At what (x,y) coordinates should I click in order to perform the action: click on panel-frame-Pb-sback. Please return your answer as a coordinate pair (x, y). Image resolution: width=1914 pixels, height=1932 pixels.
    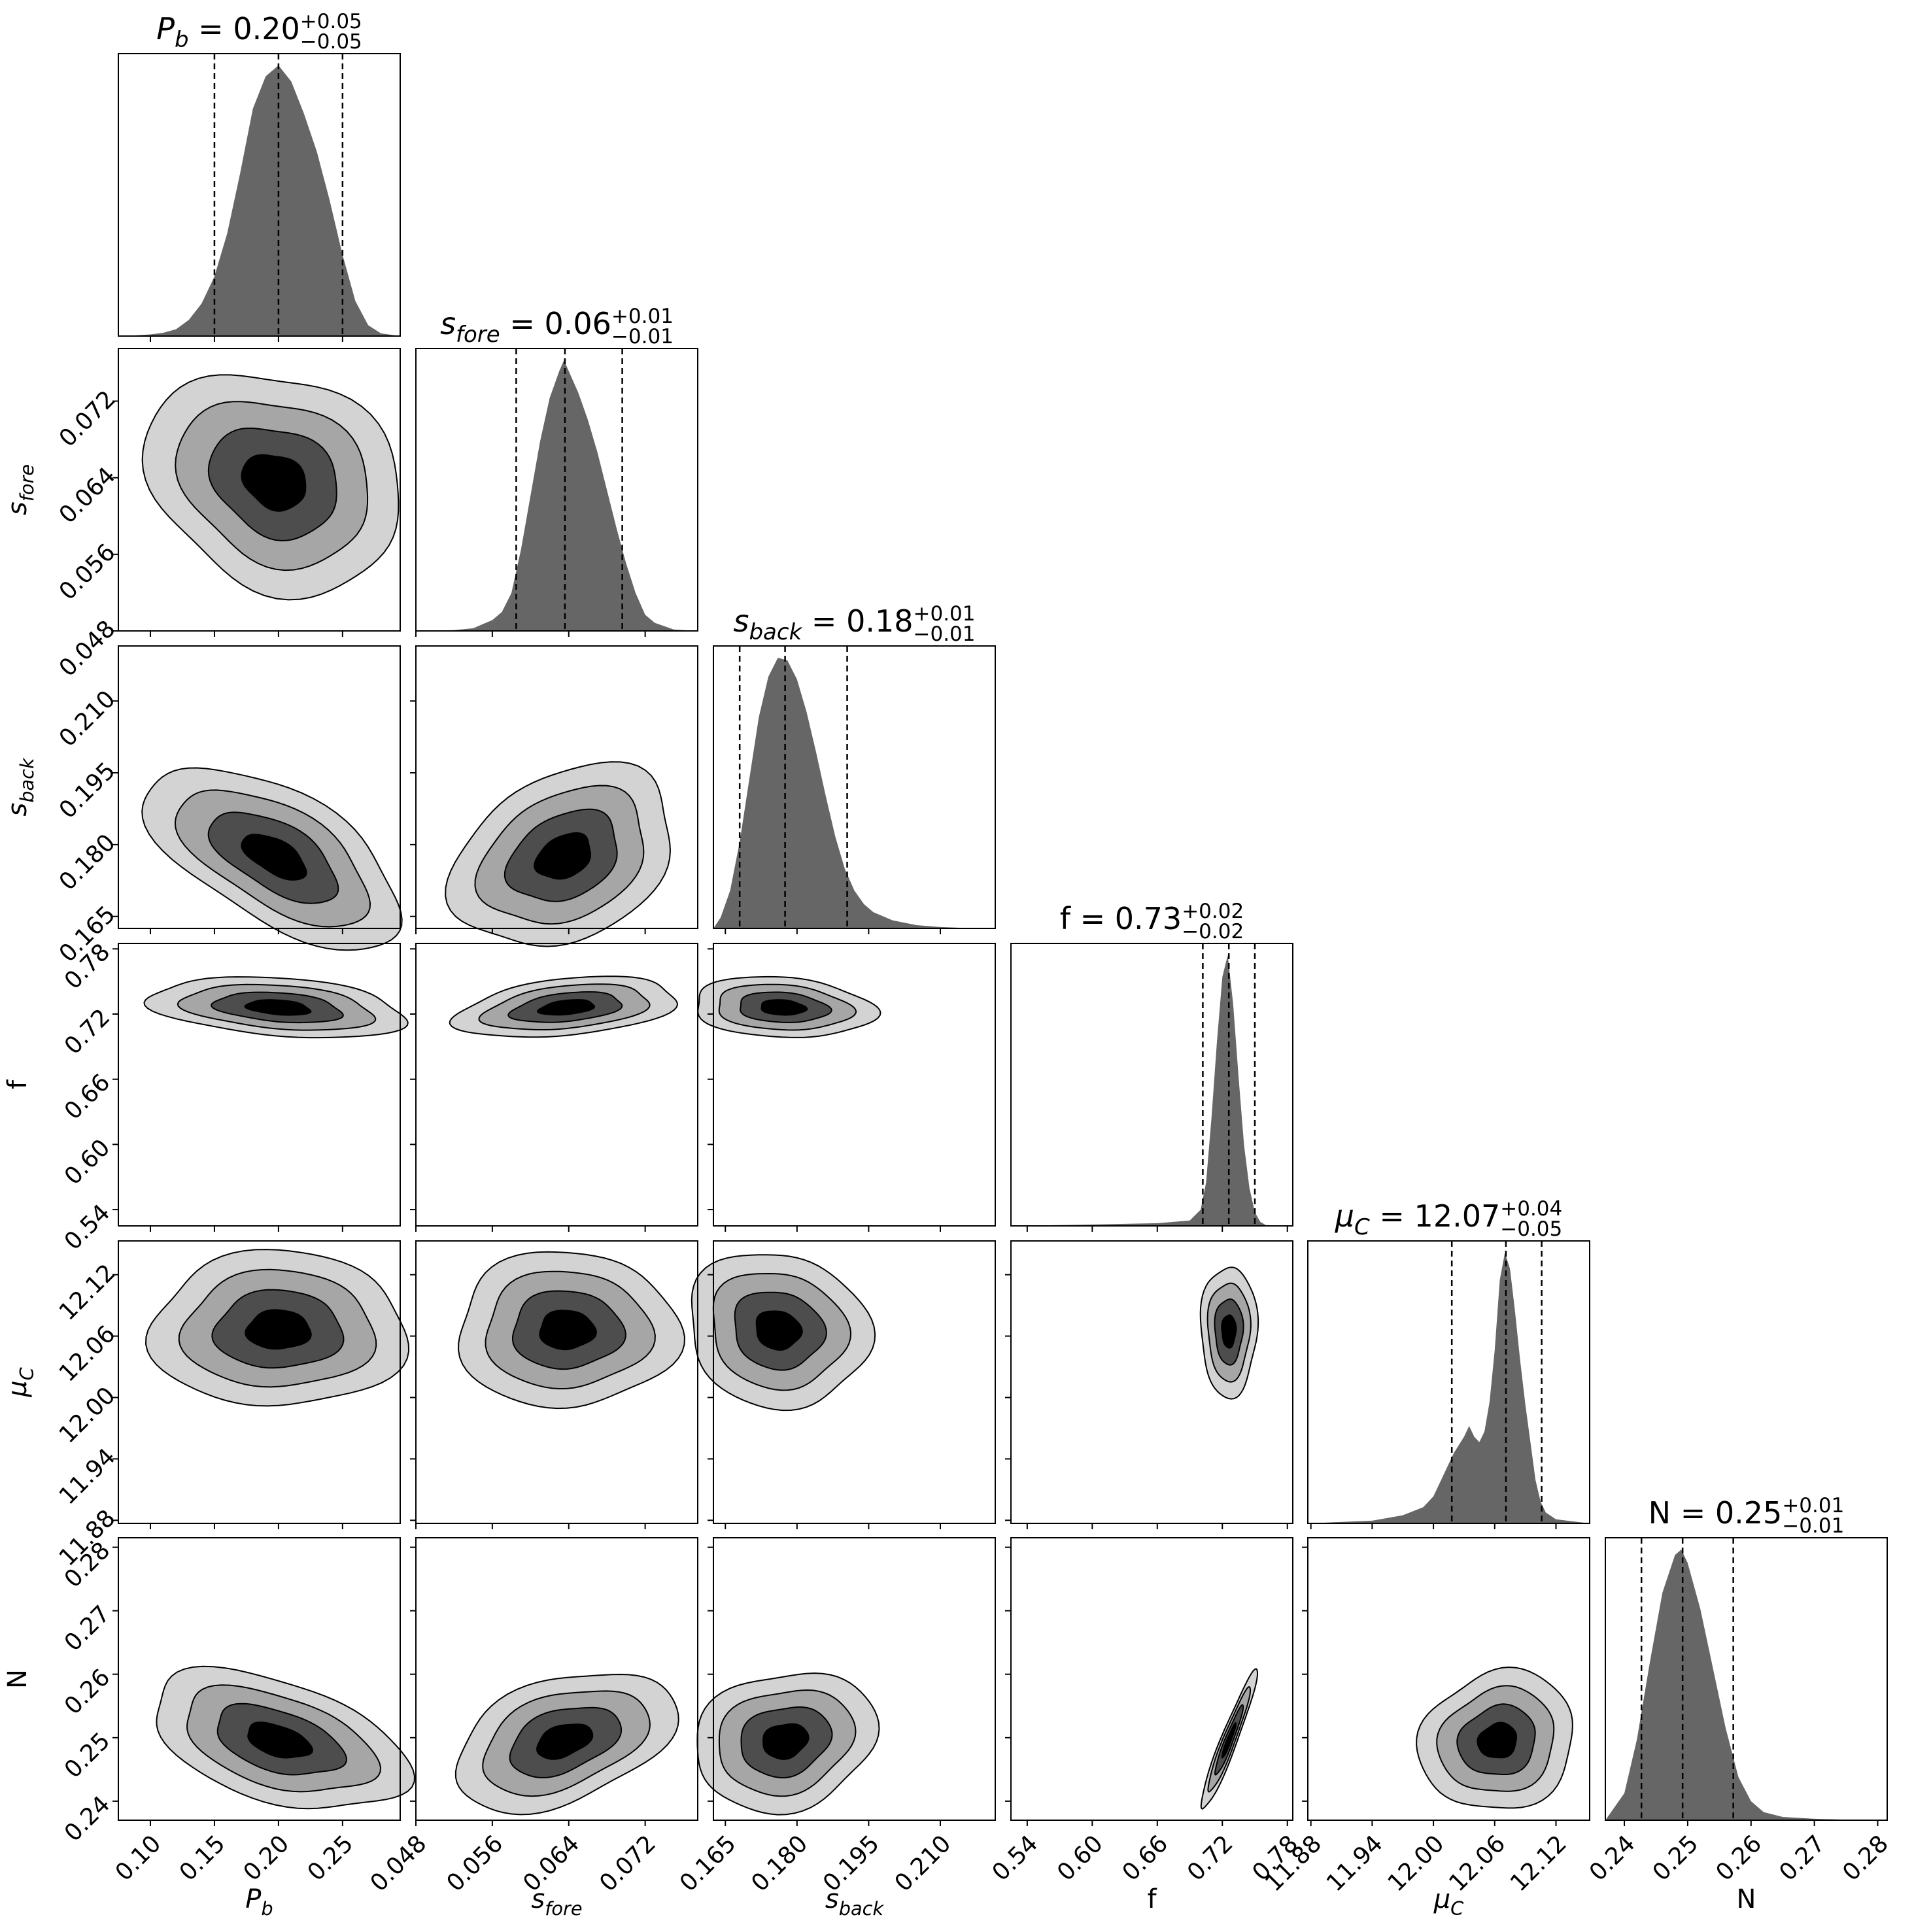
    Looking at the image, I should click on (259, 787).